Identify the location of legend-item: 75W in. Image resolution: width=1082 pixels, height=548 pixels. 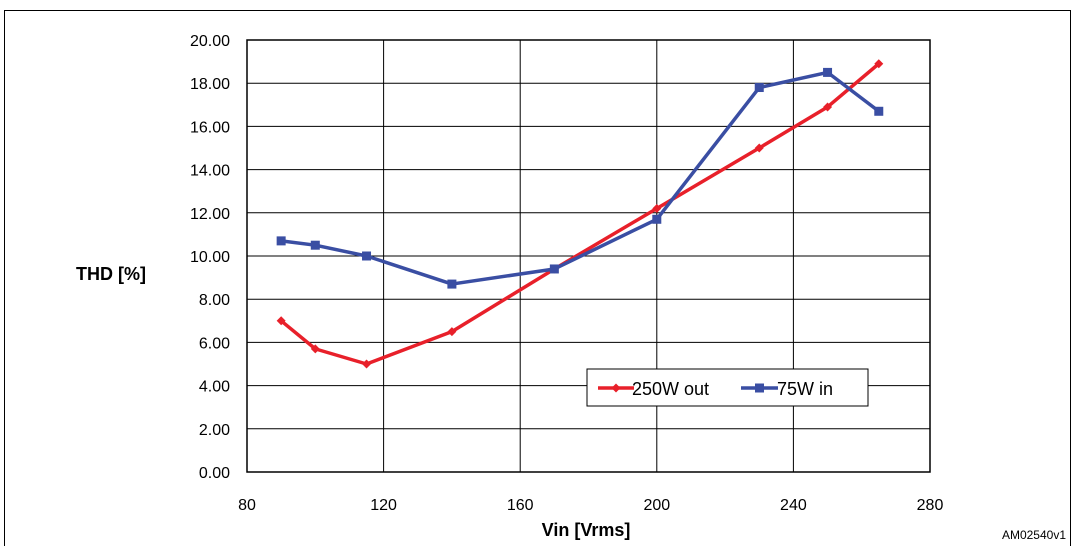
(787, 389).